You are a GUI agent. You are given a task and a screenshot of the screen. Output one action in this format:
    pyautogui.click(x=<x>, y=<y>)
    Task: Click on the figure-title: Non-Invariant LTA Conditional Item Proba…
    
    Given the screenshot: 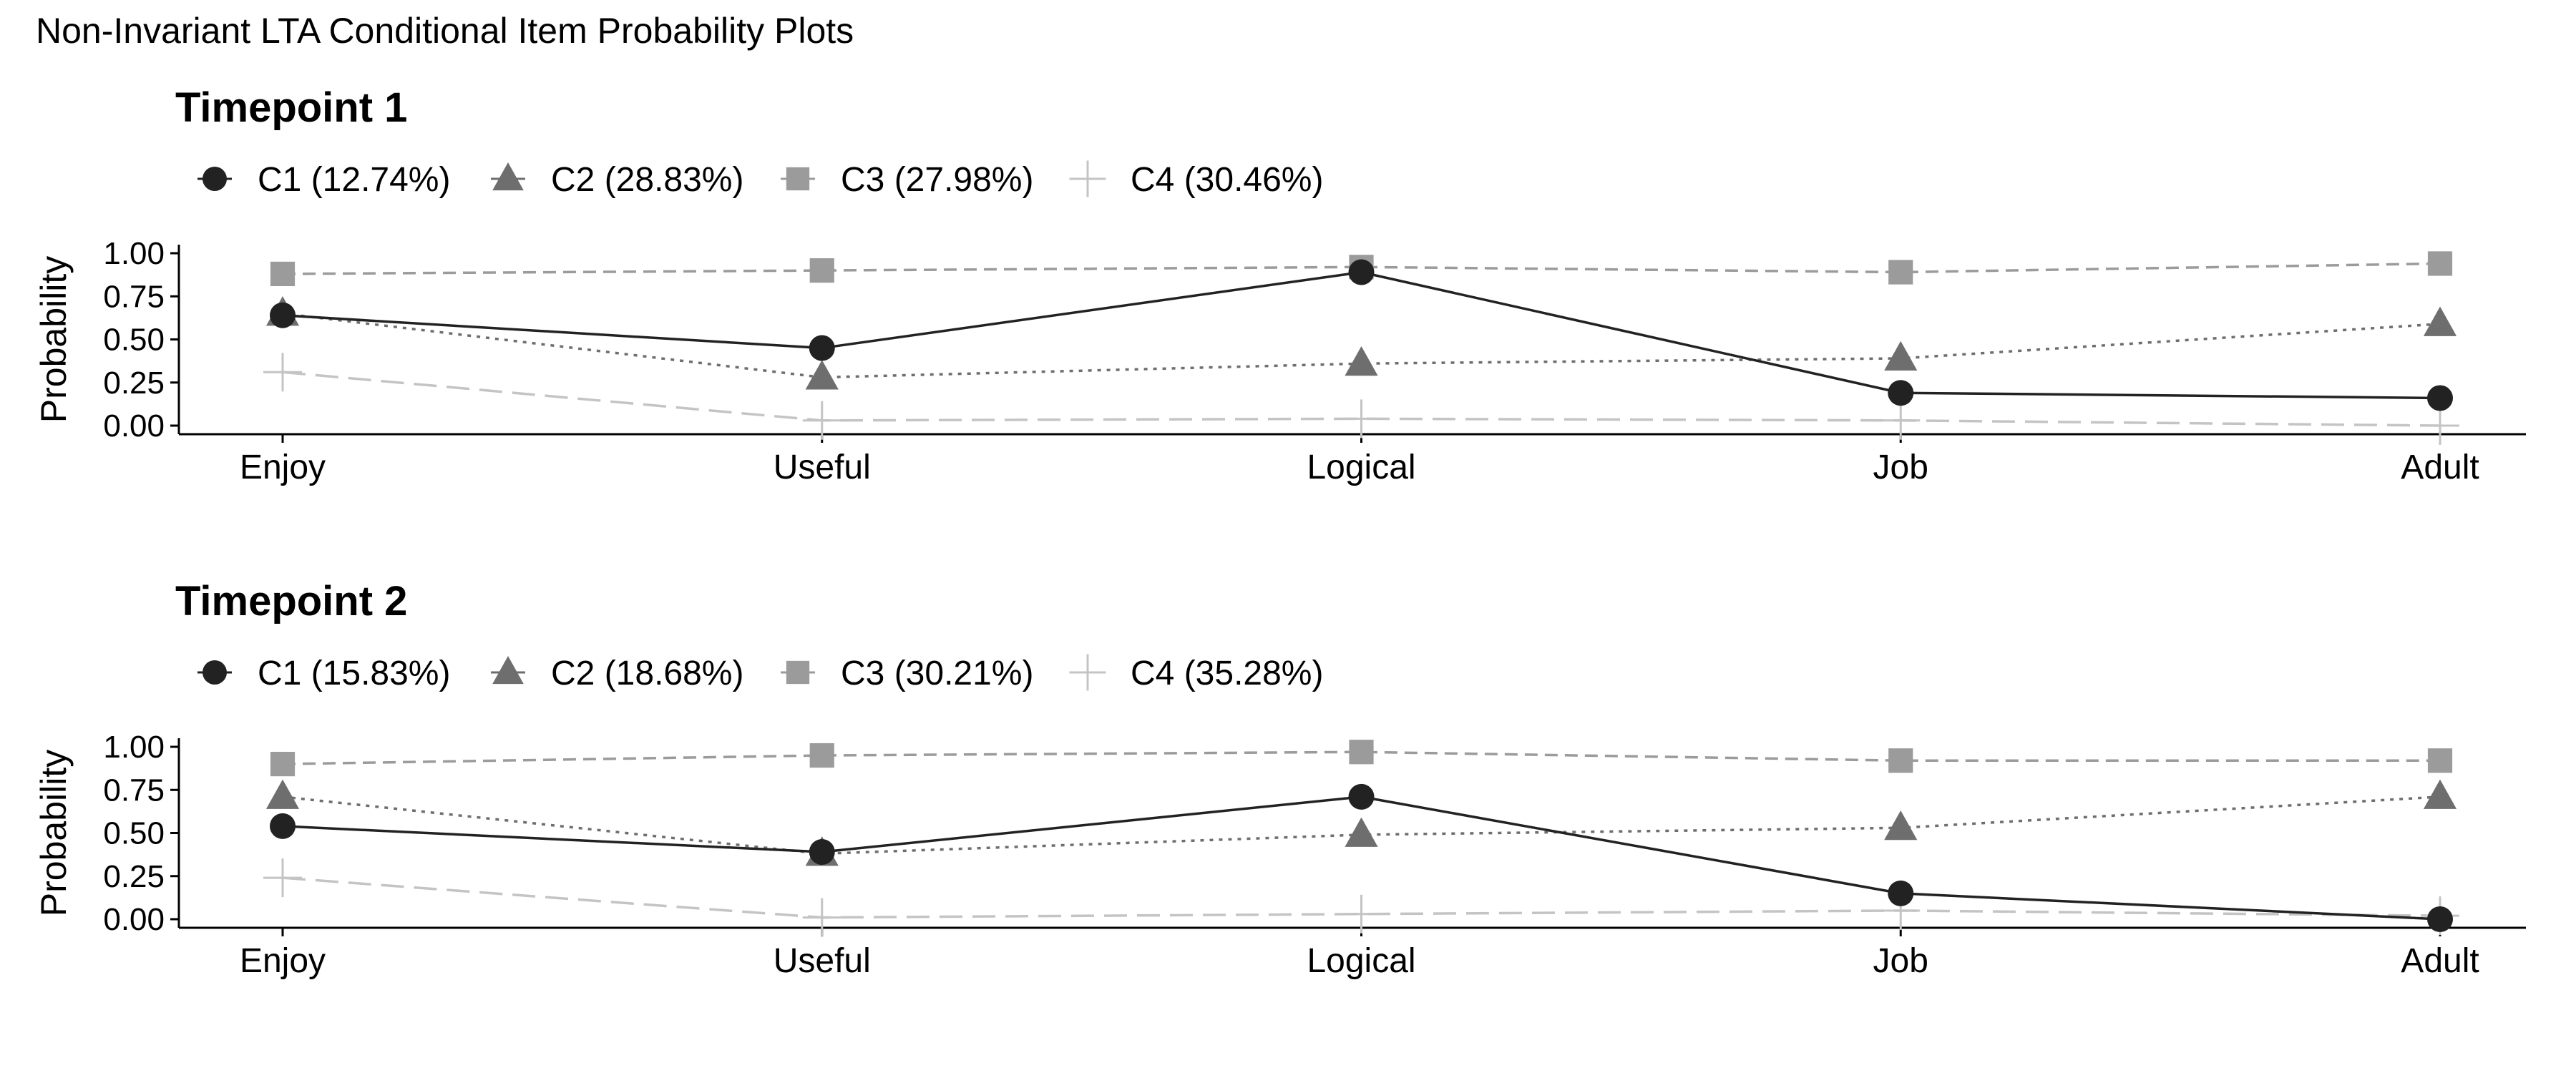 What is the action you would take?
    pyautogui.click(x=445, y=31)
    